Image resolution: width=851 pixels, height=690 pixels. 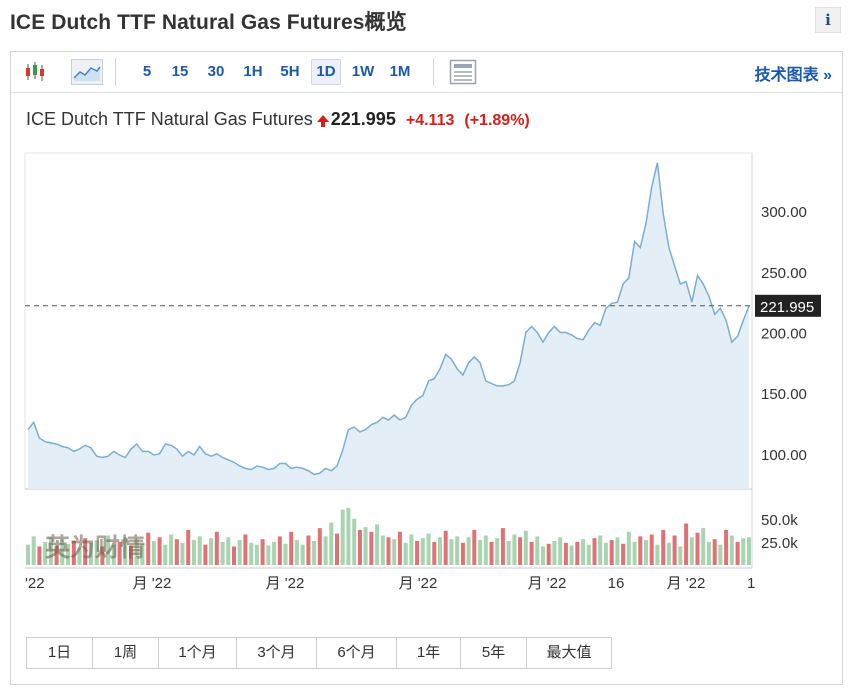 What do you see at coordinates (147, 71) in the screenshot?
I see `timeframe-5: 5` at bounding box center [147, 71].